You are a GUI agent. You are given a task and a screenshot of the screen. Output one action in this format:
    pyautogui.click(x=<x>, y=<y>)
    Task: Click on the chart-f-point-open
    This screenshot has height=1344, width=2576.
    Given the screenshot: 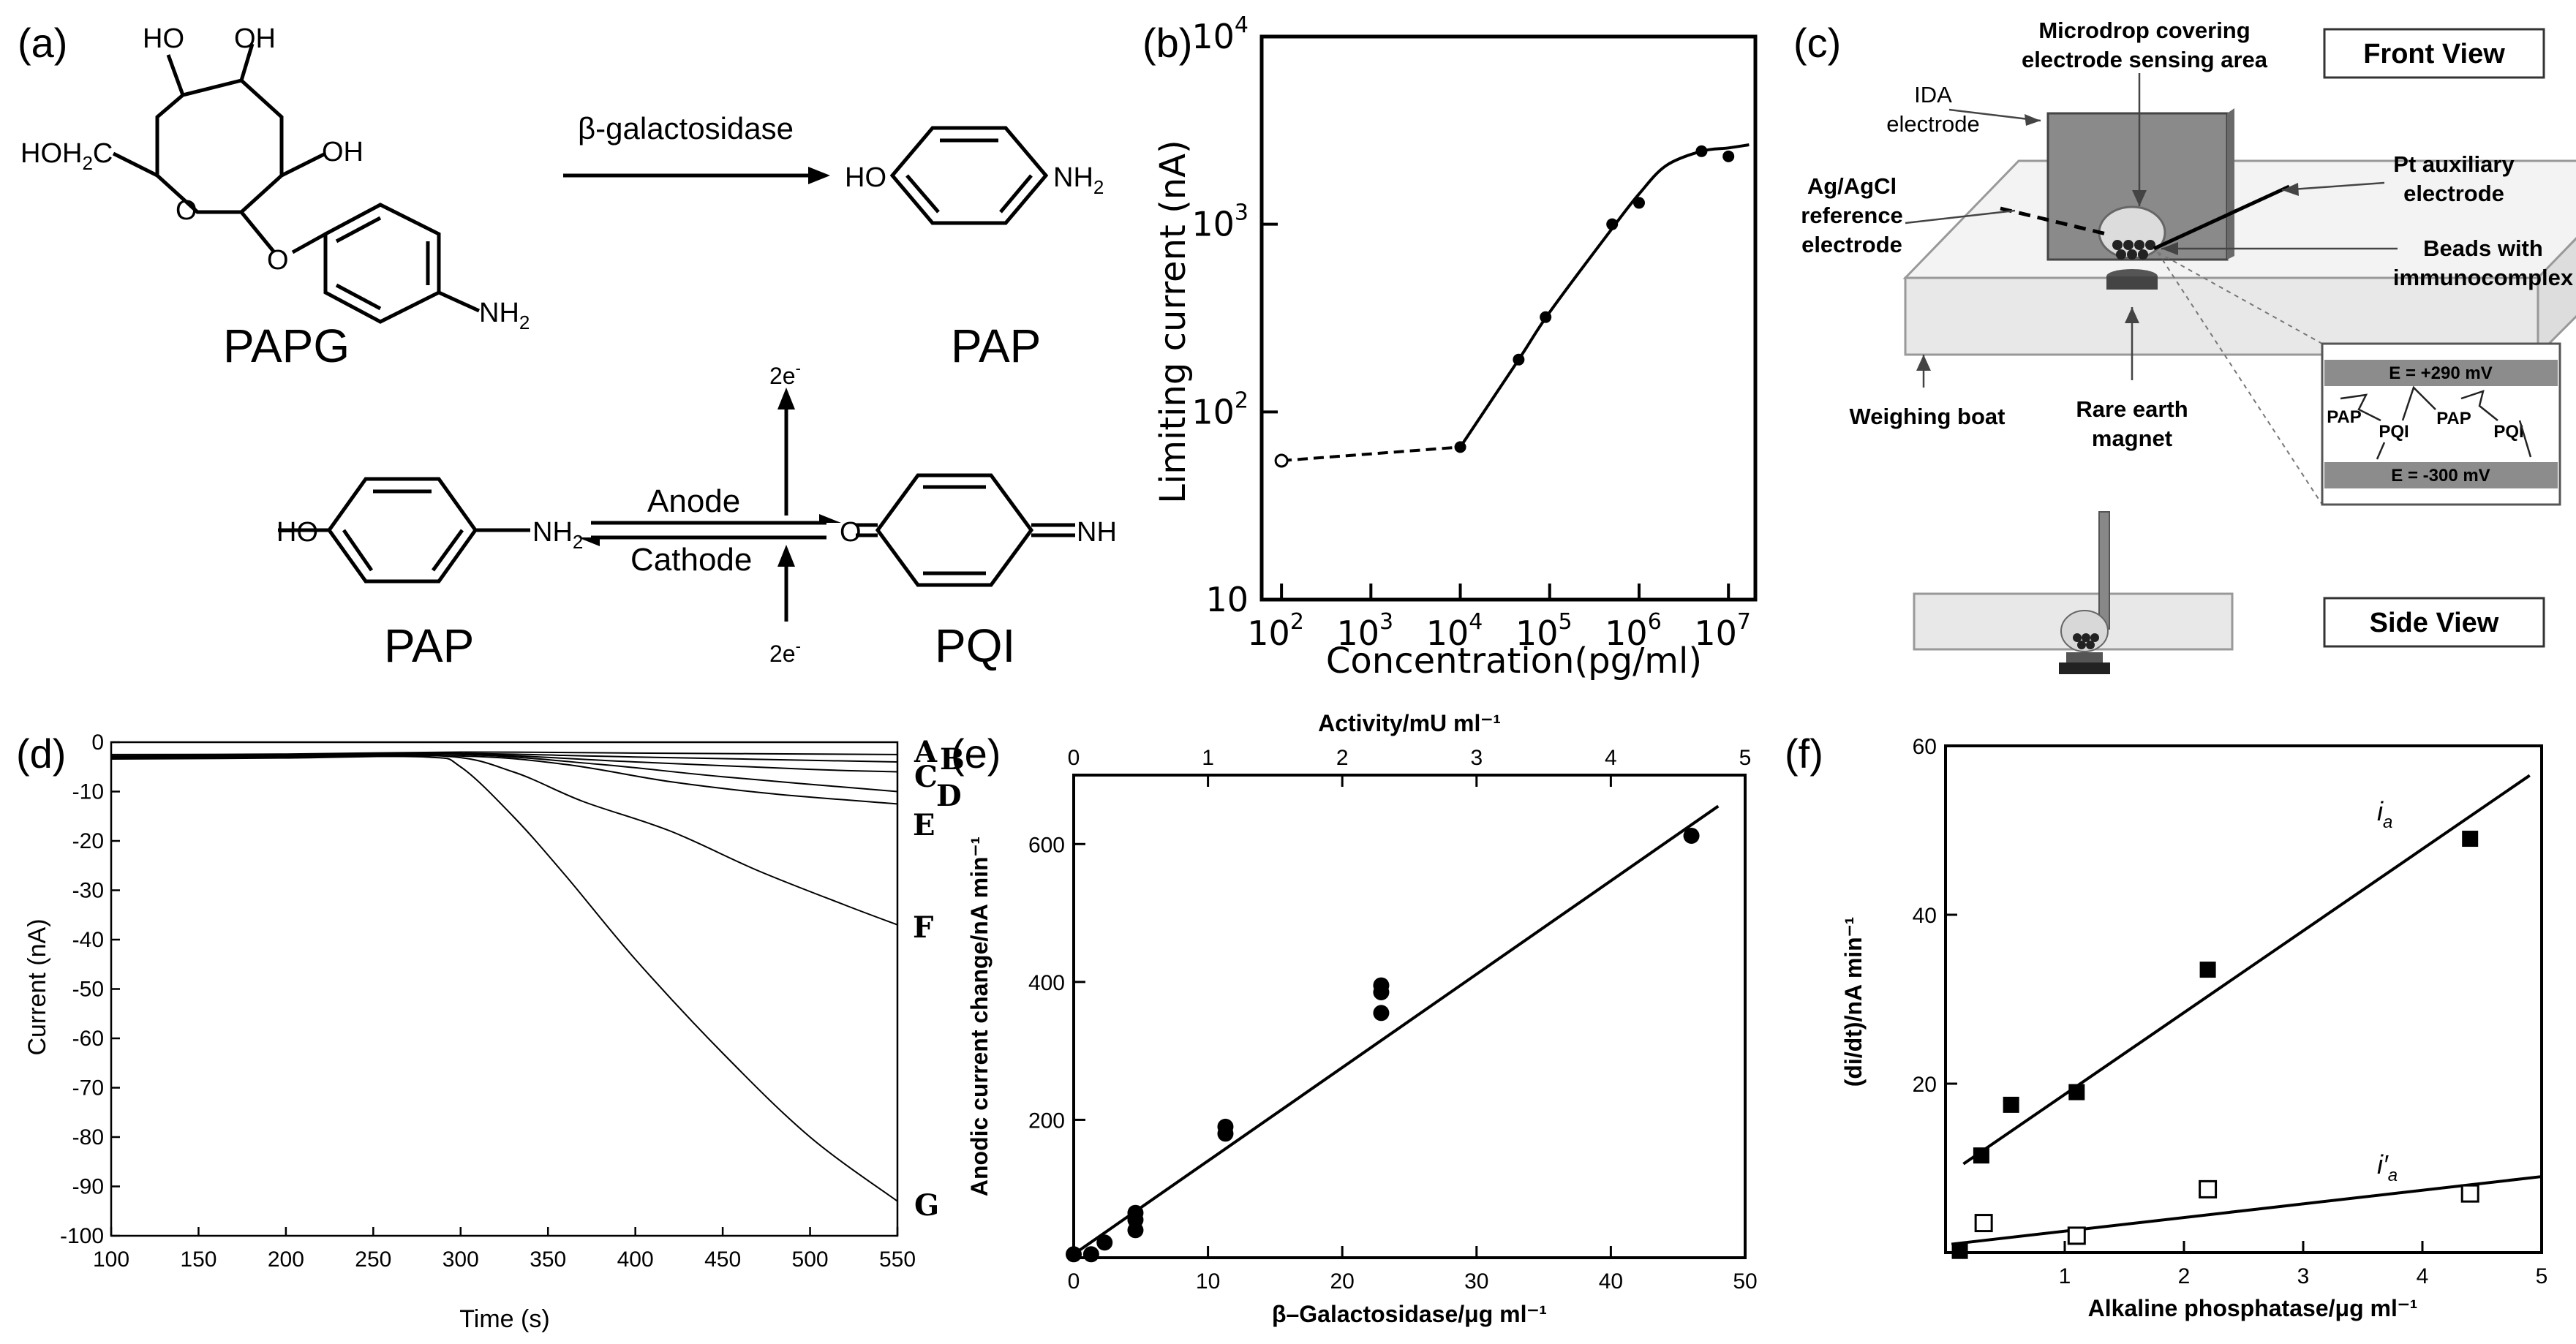 What is the action you would take?
    pyautogui.click(x=1983, y=1223)
    